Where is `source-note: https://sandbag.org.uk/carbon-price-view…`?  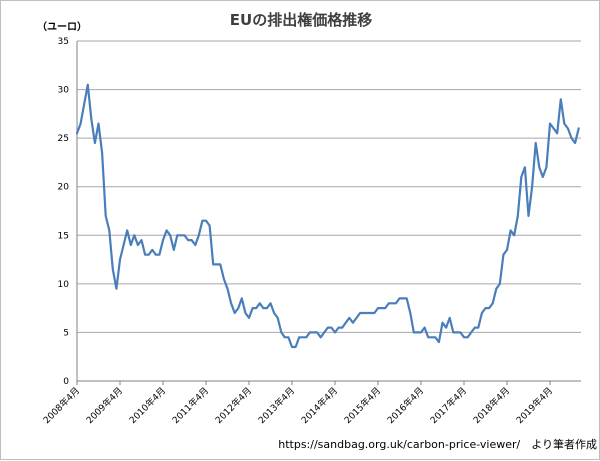 source-note: https://sandbag.org.uk/carbon-price-view… is located at coordinates (437, 444).